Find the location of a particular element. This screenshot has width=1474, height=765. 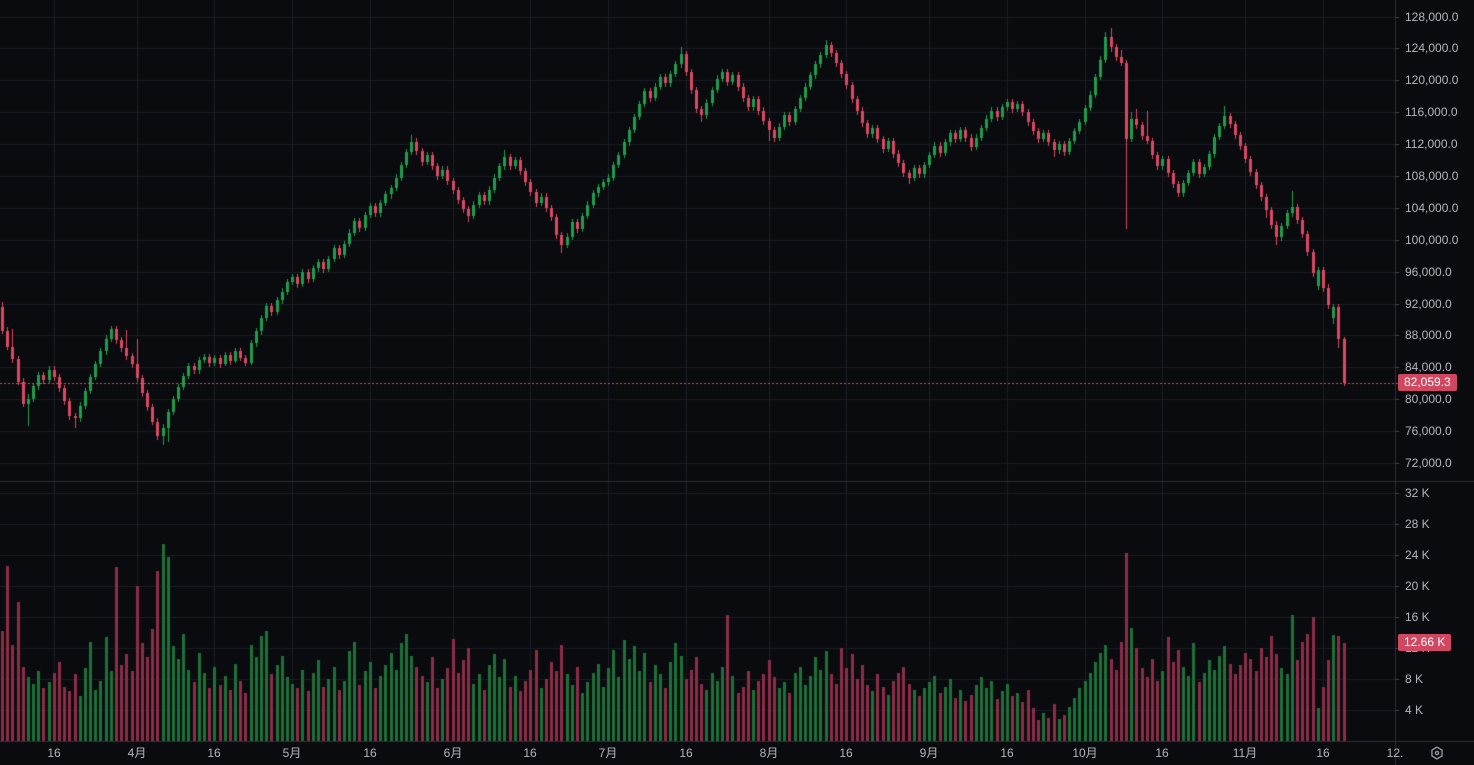

price-tick-label: 108,000.0 is located at coordinates (1432, 176).